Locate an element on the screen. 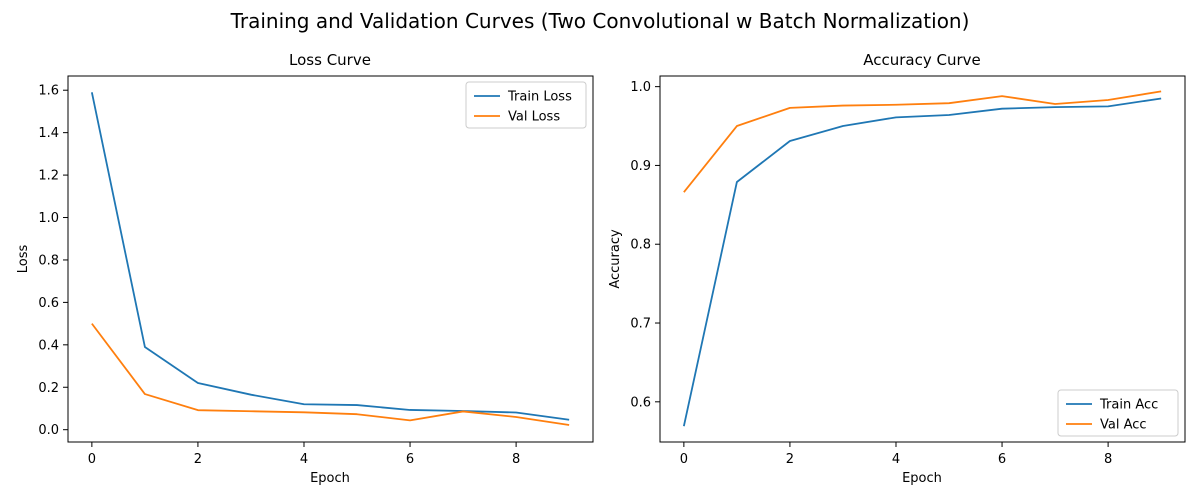 This screenshot has width=1200, height=500. accuracy-y-tick-label: 0.7 is located at coordinates (640, 324).